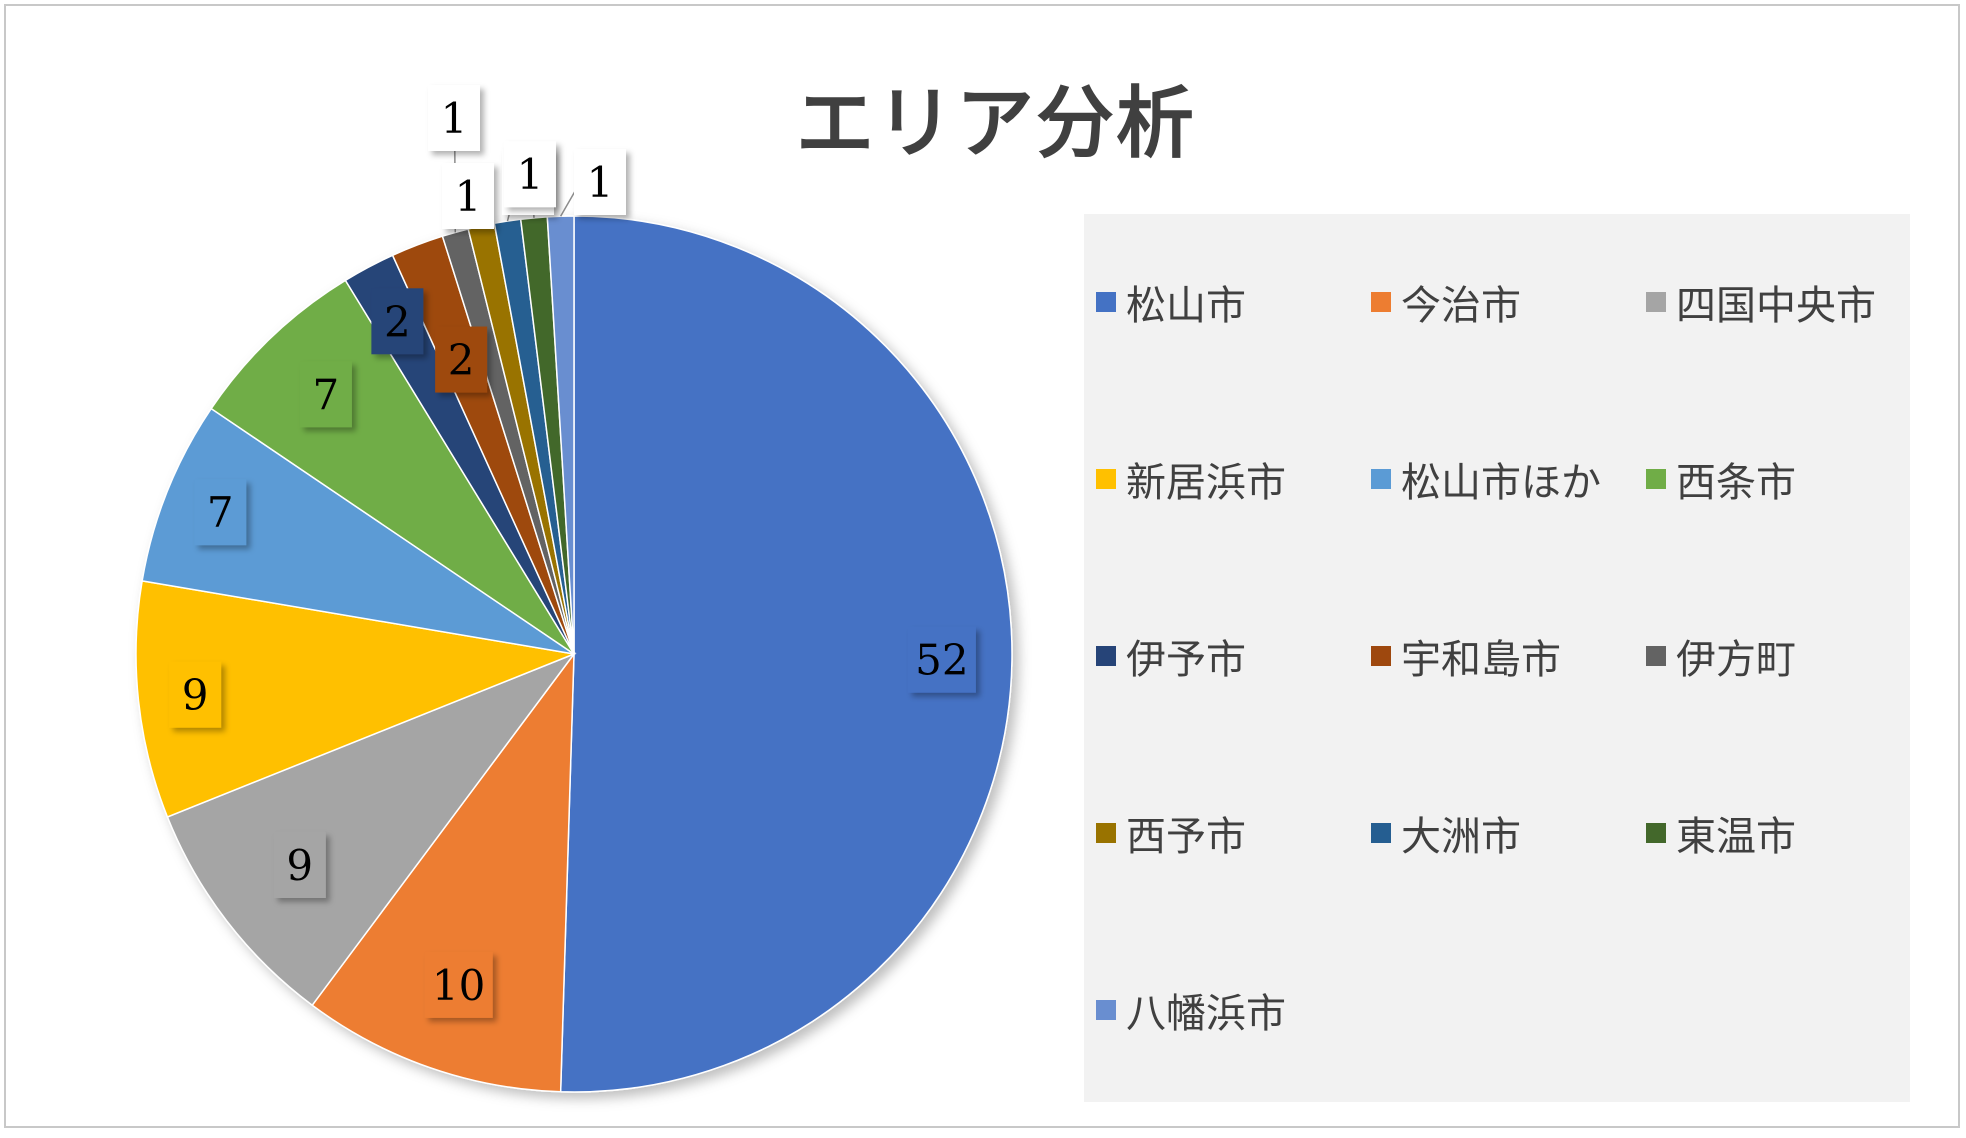 This screenshot has height=1138, width=1966. What do you see at coordinates (1736, 483) in the screenshot?
I see `legend-label: 西条市` at bounding box center [1736, 483].